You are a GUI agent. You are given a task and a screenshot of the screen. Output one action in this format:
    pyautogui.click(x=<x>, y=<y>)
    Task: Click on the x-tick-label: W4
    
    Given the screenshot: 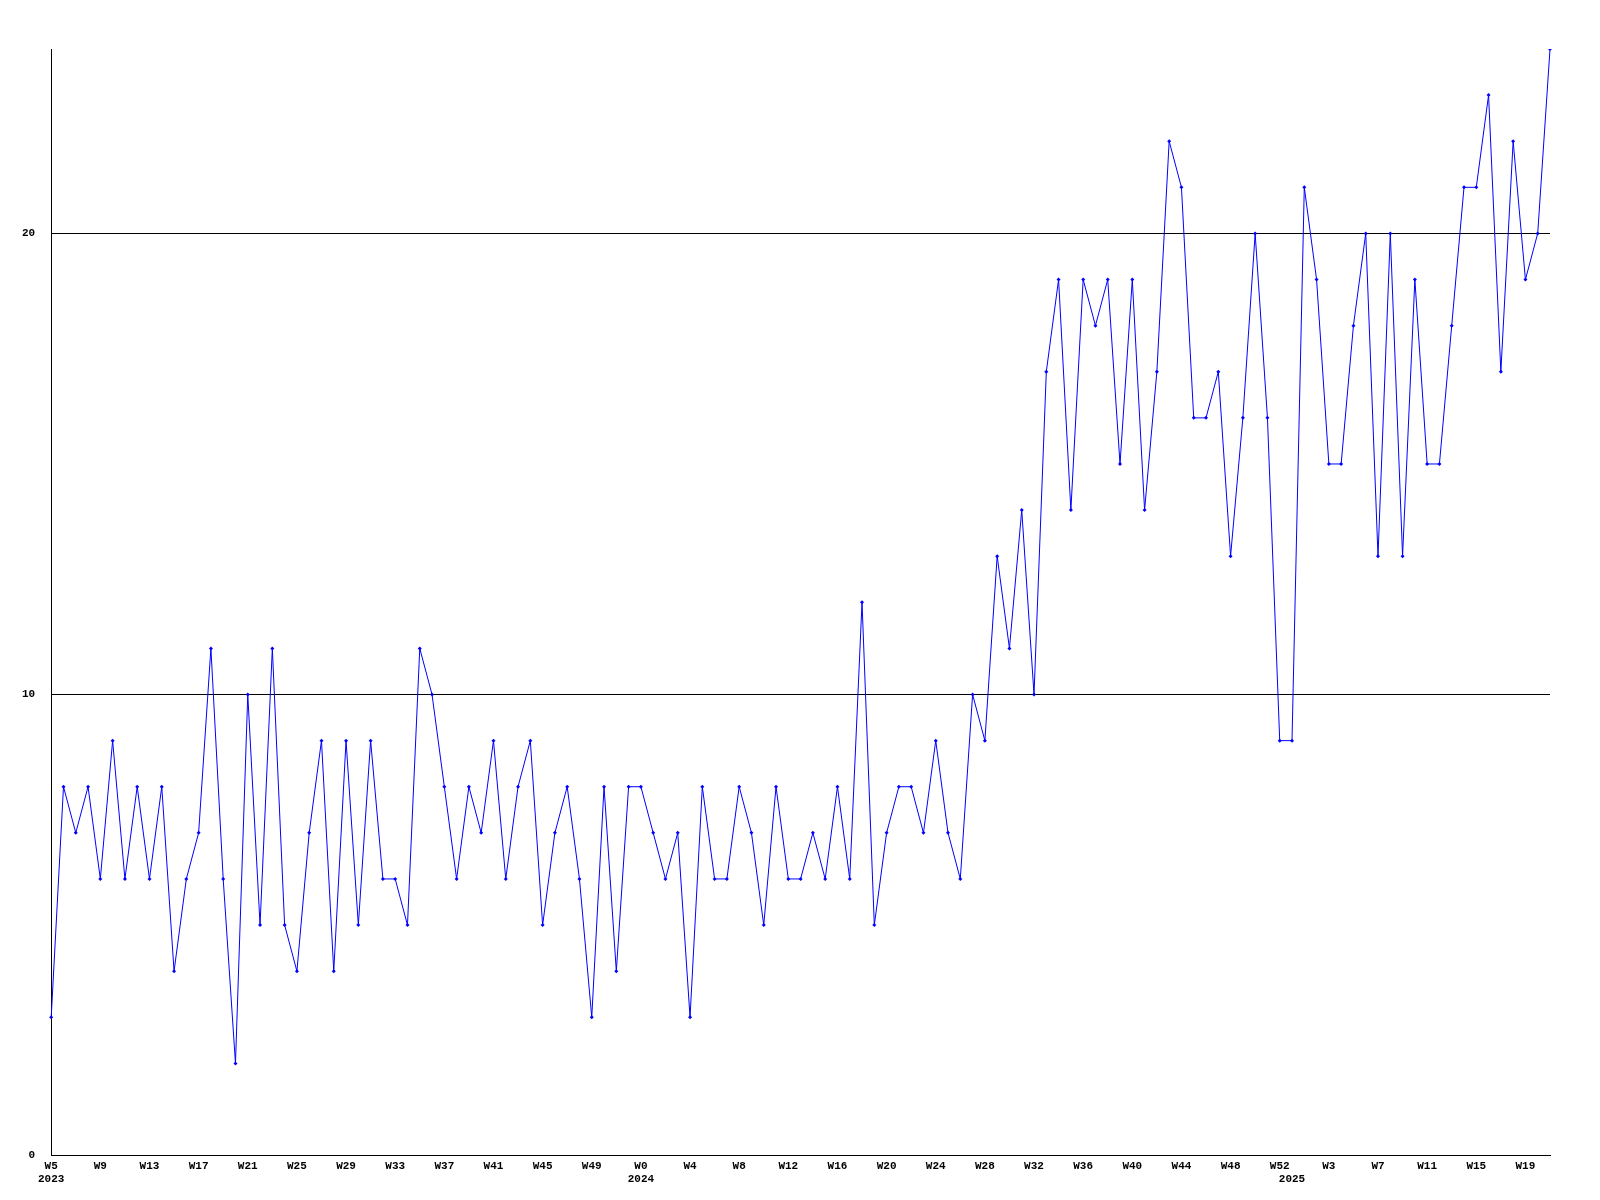 What is the action you would take?
    pyautogui.click(x=690, y=1165)
    